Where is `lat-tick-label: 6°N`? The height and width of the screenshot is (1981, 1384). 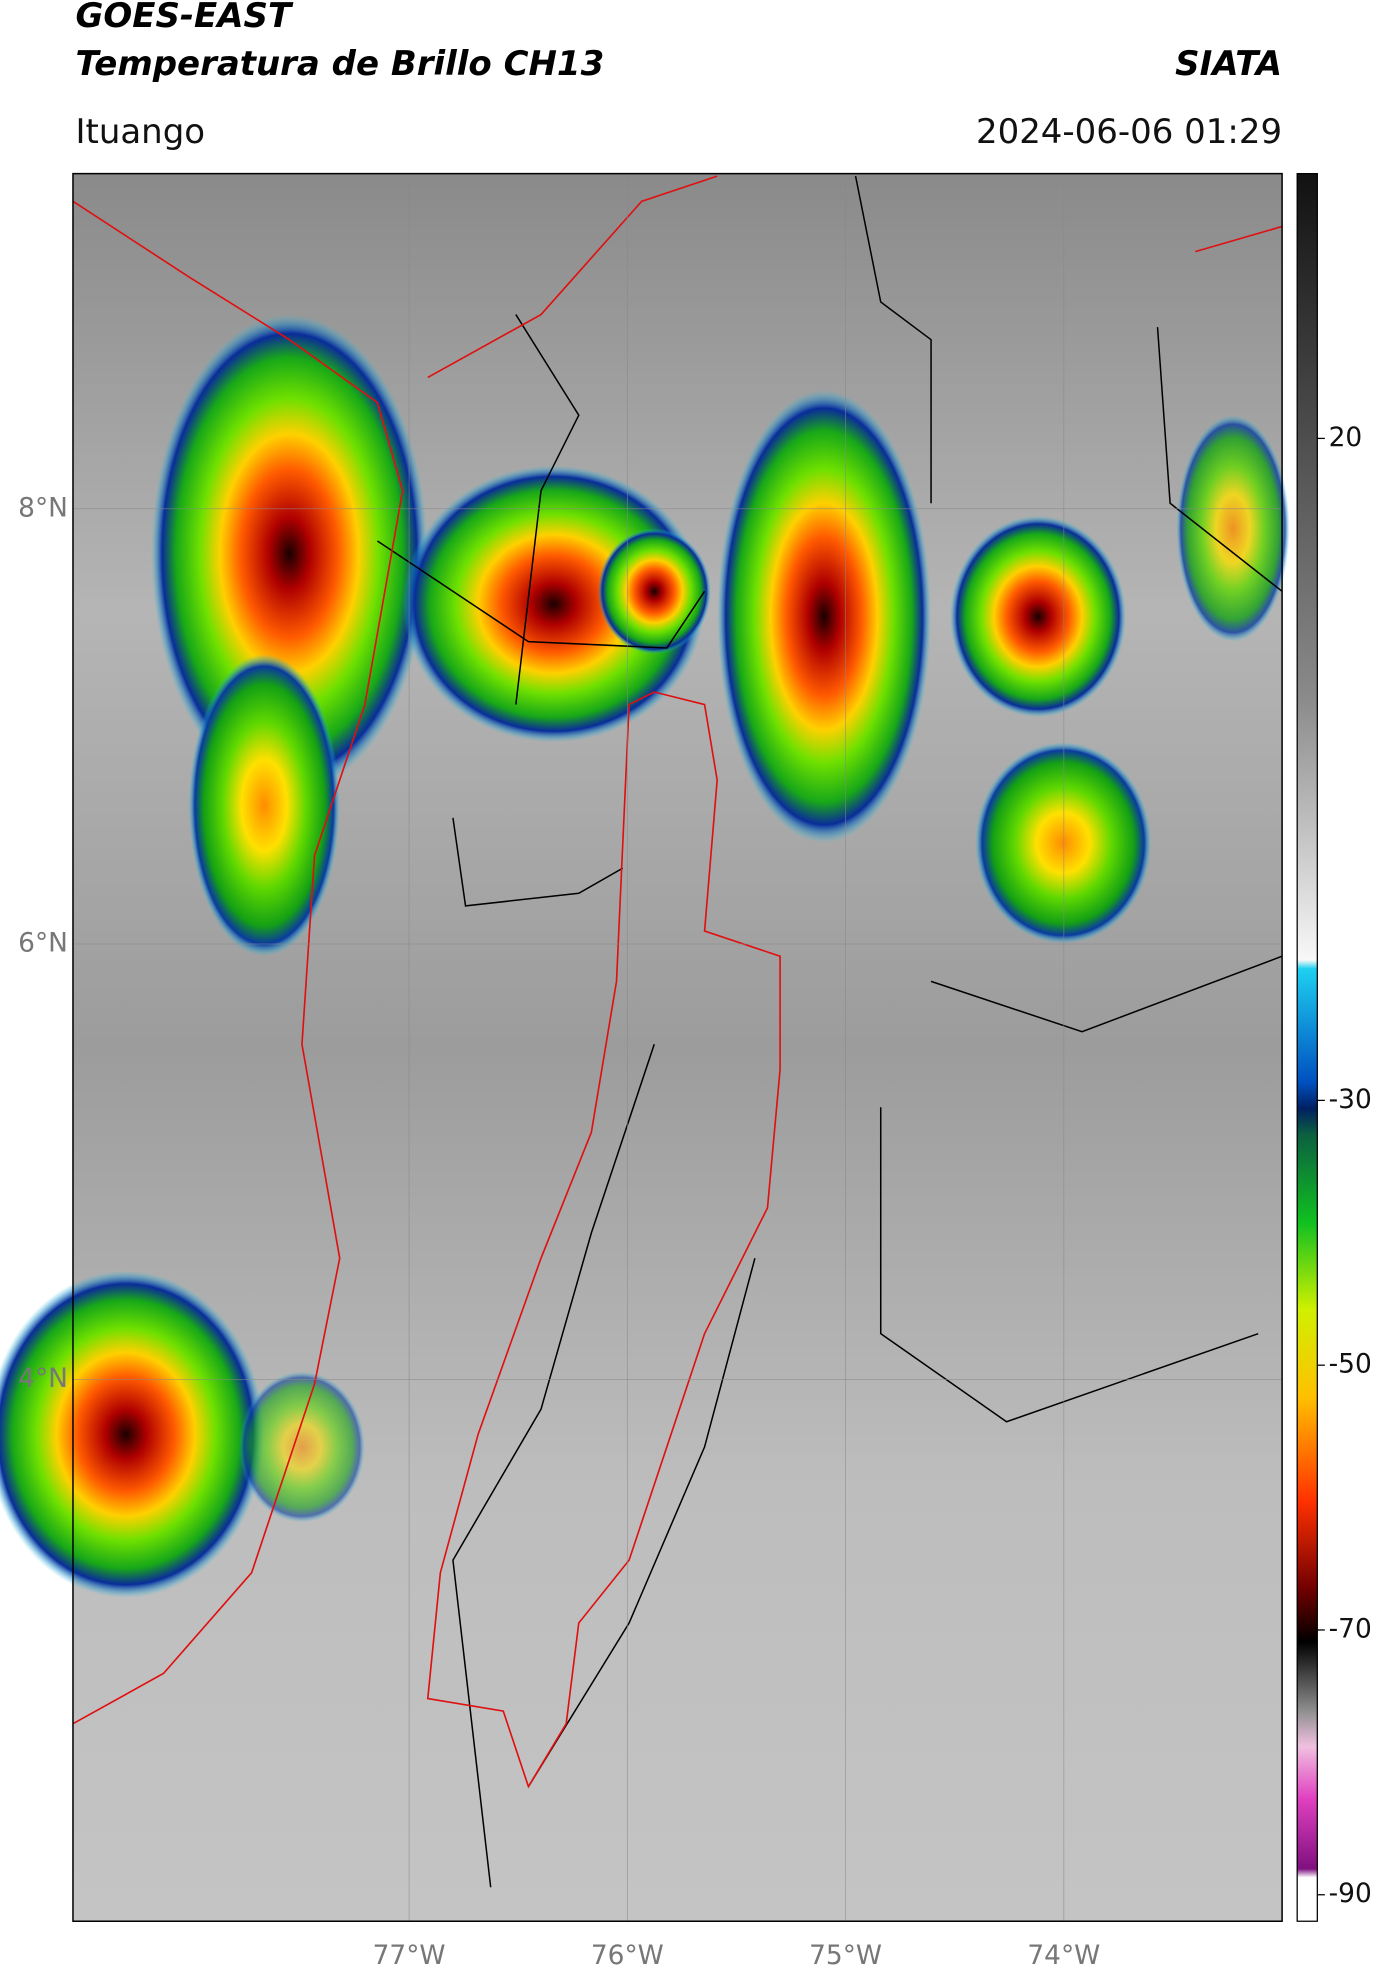
lat-tick-label: 6°N is located at coordinates (43, 943).